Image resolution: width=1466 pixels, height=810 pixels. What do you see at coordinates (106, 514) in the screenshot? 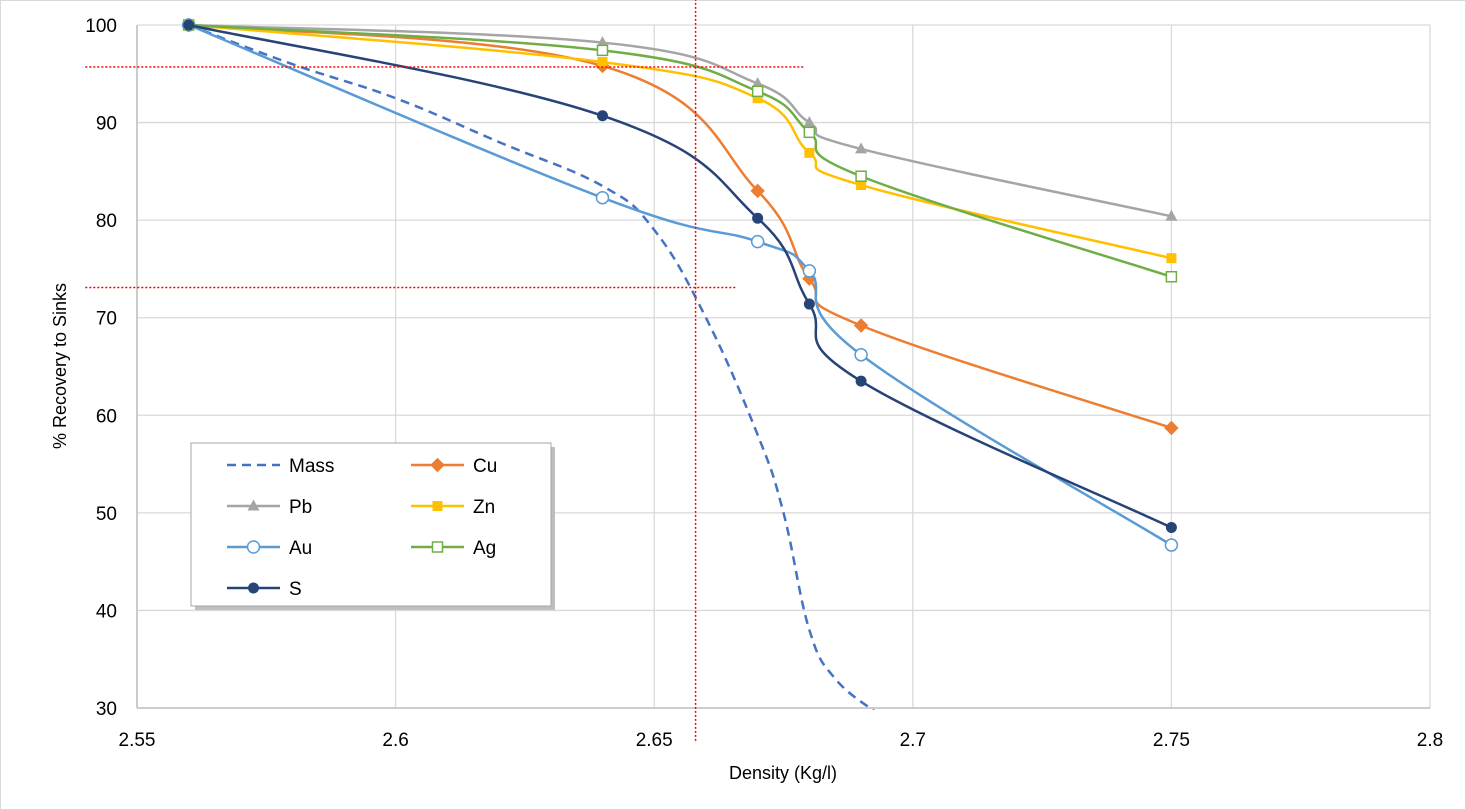
I see `y-tick-label: 50` at bounding box center [106, 514].